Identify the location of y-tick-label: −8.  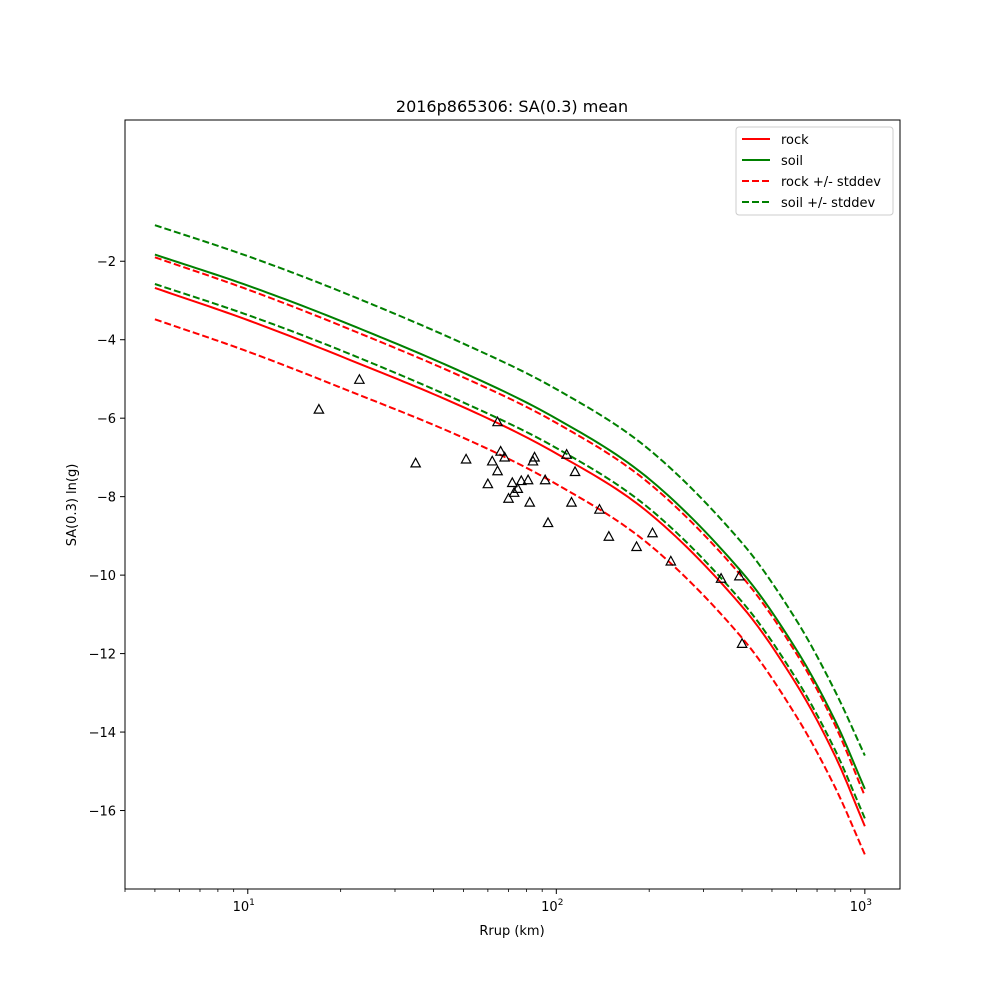
(106, 498).